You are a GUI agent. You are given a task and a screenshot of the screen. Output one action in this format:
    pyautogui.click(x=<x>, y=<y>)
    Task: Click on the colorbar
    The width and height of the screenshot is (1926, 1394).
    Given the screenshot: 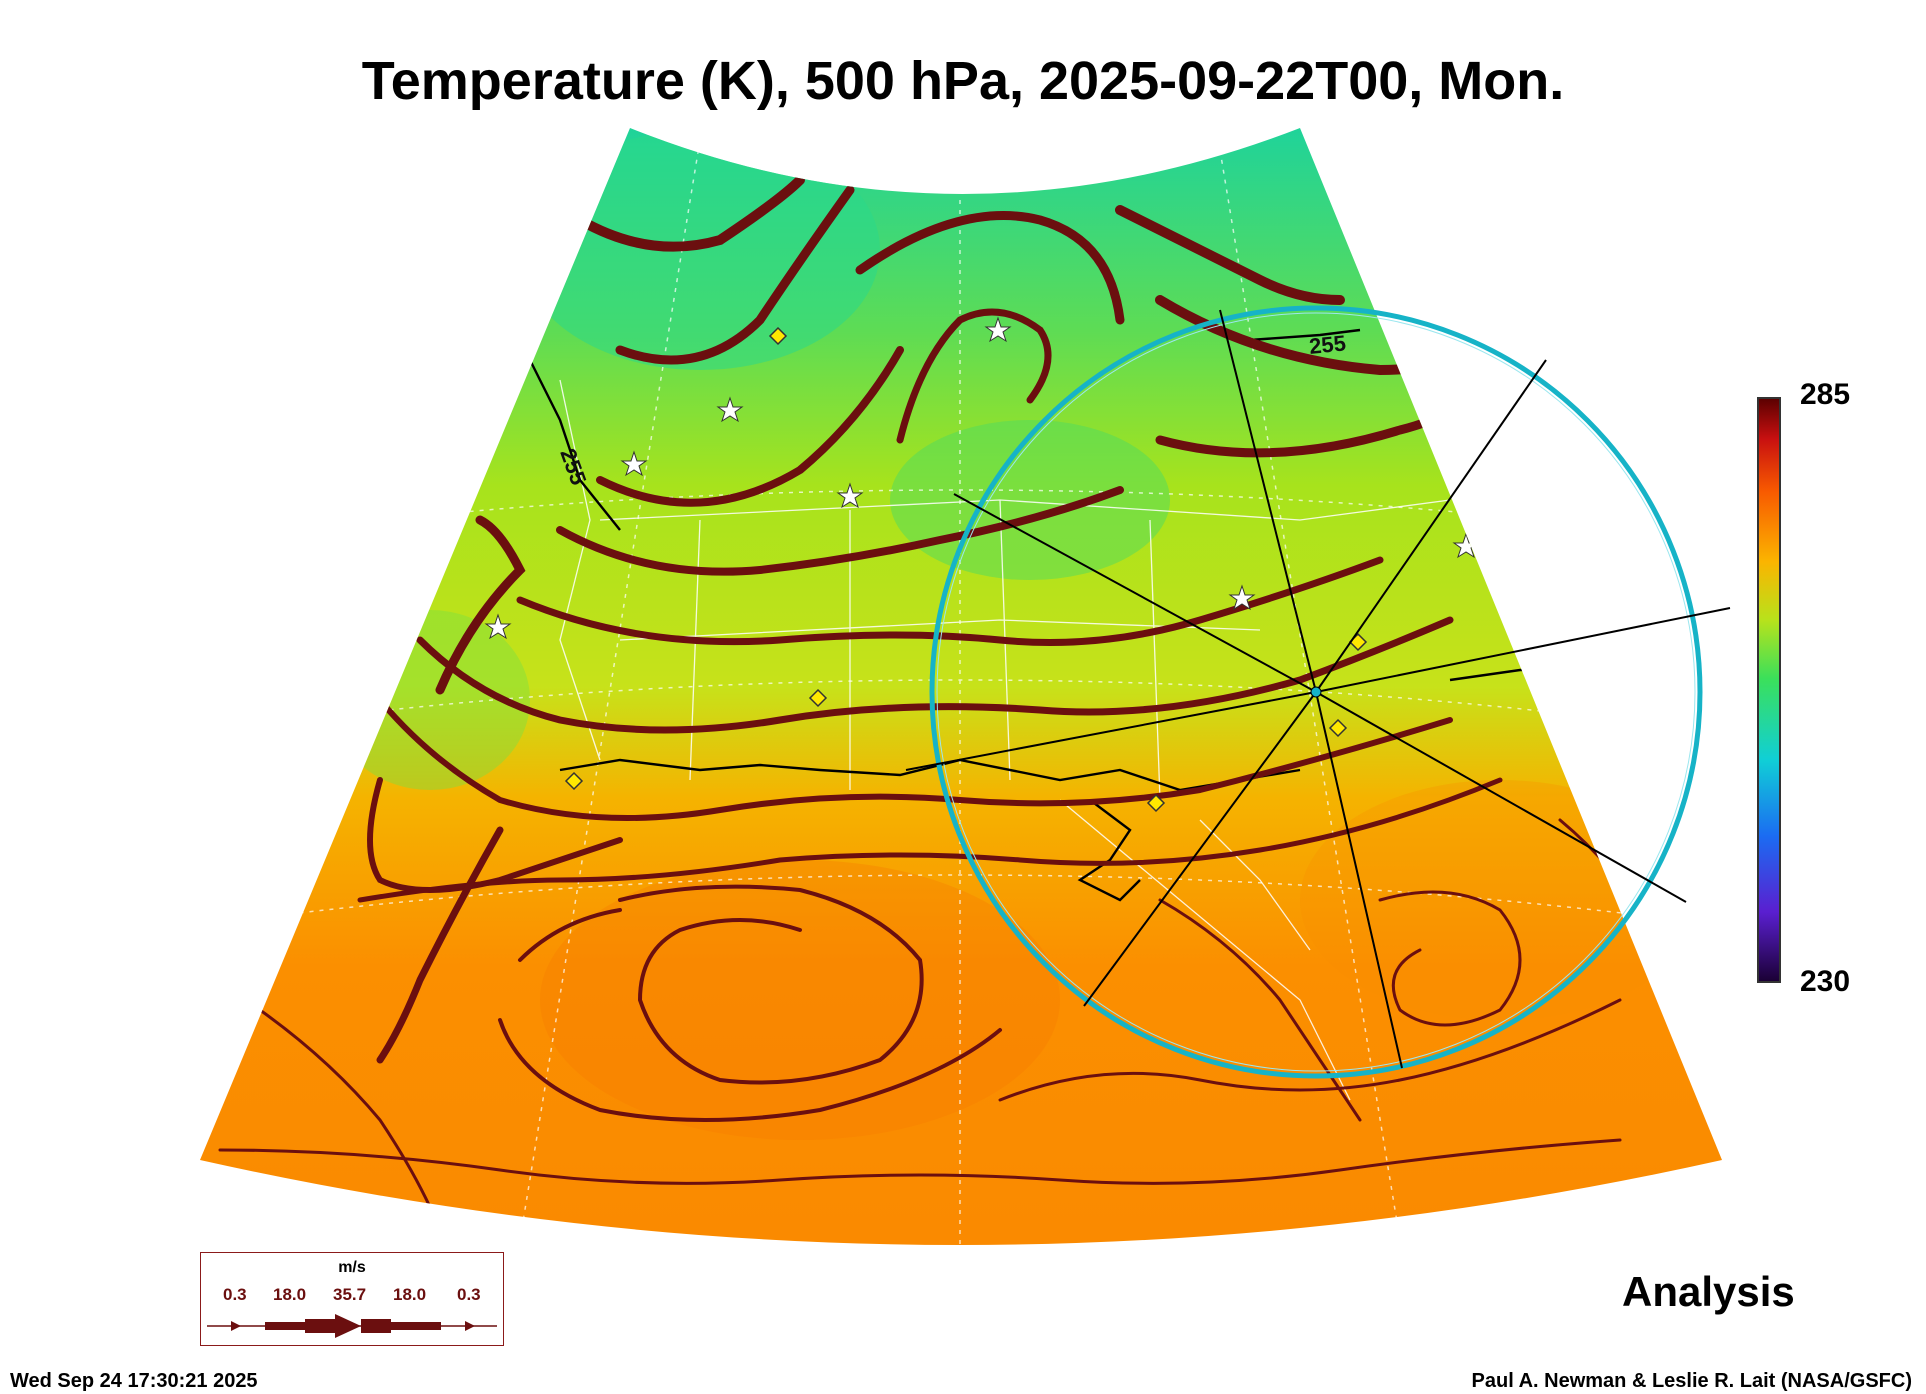 What is the action you would take?
    pyautogui.click(x=1769, y=690)
    